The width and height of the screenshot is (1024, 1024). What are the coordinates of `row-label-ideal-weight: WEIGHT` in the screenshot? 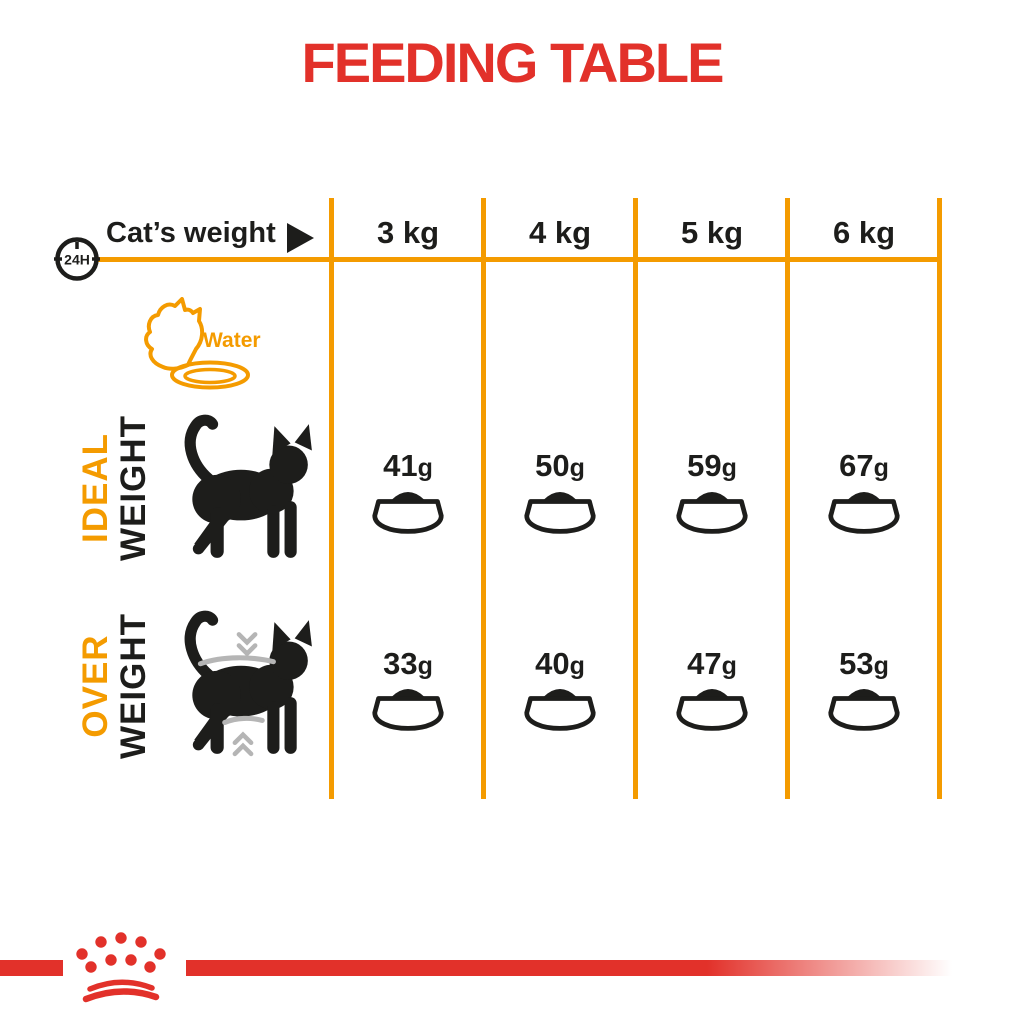 It's located at (133, 488).